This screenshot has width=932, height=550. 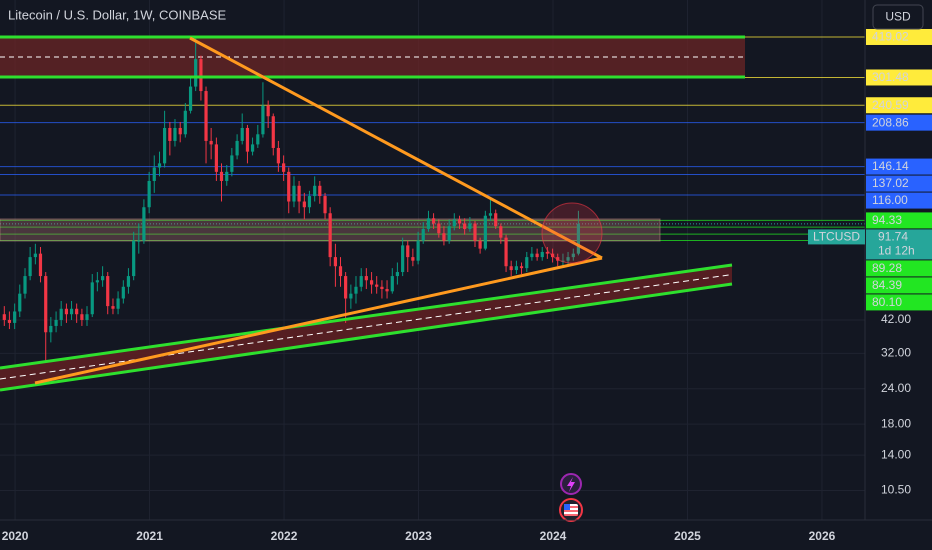 What do you see at coordinates (836, 237) in the screenshot?
I see `symbol-tag: LTCUSD` at bounding box center [836, 237].